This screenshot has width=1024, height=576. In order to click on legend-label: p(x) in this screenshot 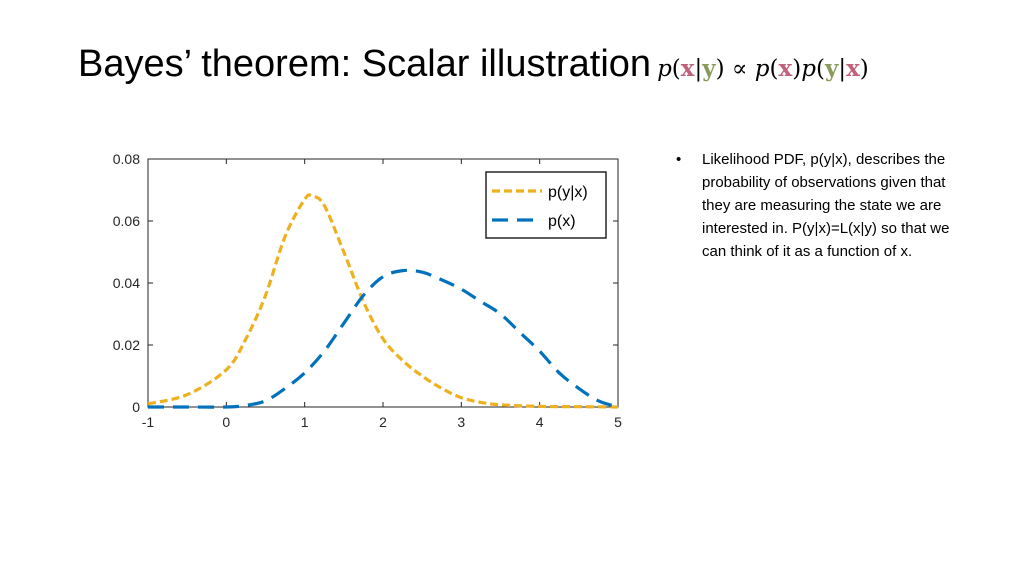, I will do `click(562, 221)`.